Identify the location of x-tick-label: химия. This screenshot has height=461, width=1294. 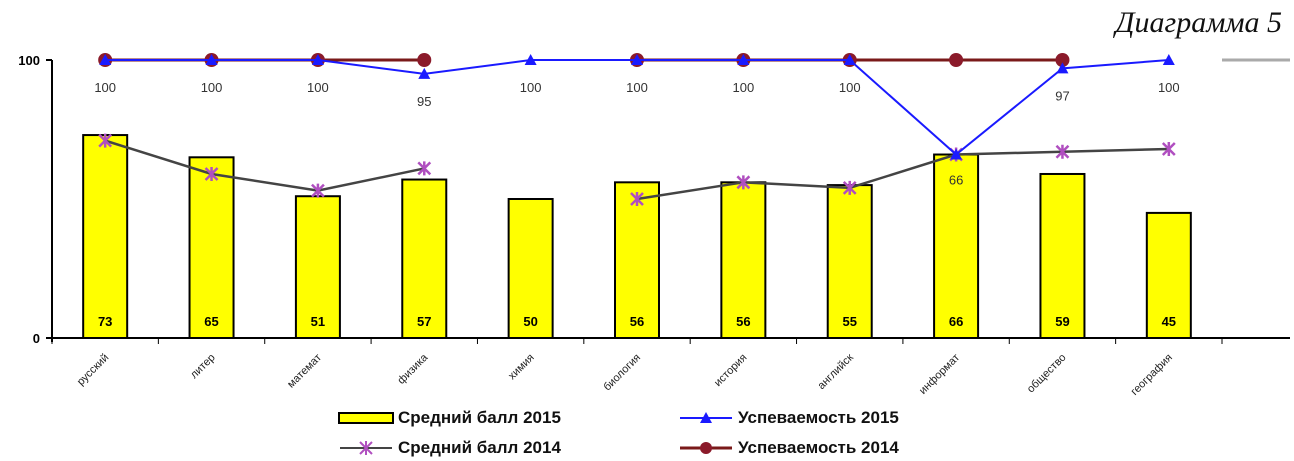
(521, 367).